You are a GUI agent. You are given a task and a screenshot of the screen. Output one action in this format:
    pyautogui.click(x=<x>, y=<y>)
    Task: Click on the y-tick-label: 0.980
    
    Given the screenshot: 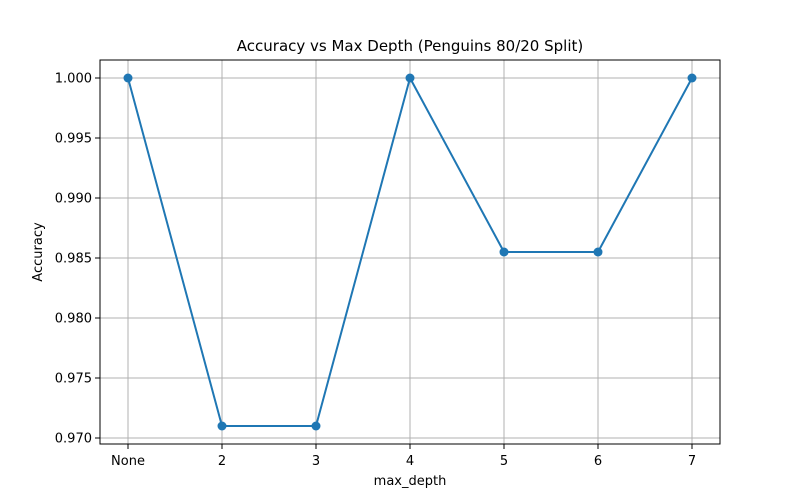 What is the action you would take?
    pyautogui.click(x=73, y=319)
    